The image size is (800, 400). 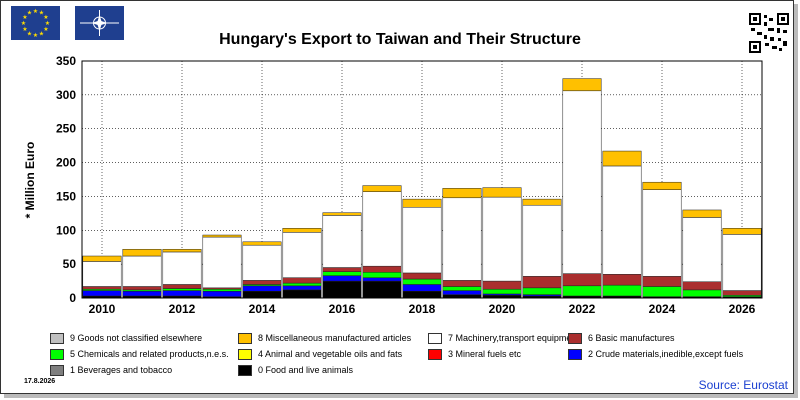 What do you see at coordinates (99, 23) in the screenshot?
I see `nato-flag-icon` at bounding box center [99, 23].